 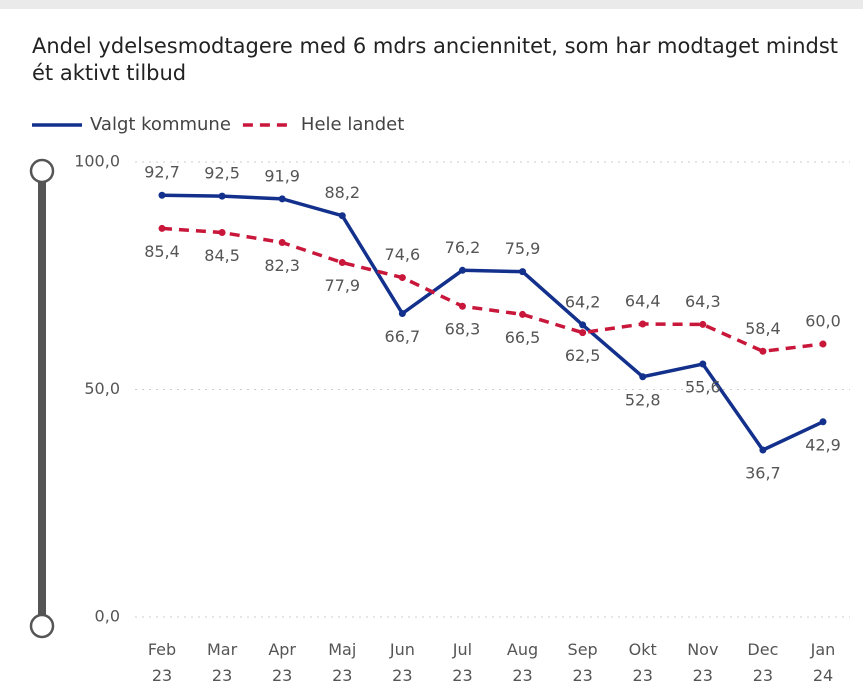 I want to click on data-label: 82,3, so click(x=282, y=265).